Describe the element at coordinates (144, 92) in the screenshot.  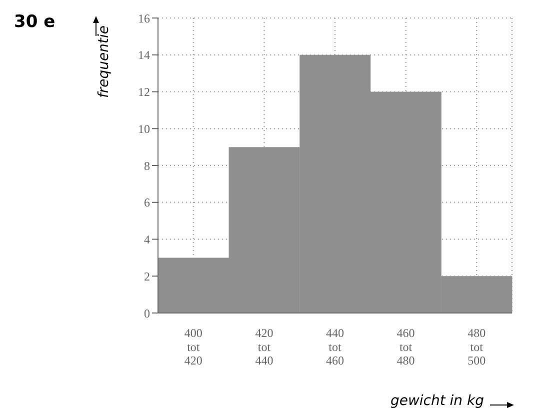
I see `y-tick-label: 12` at that location.